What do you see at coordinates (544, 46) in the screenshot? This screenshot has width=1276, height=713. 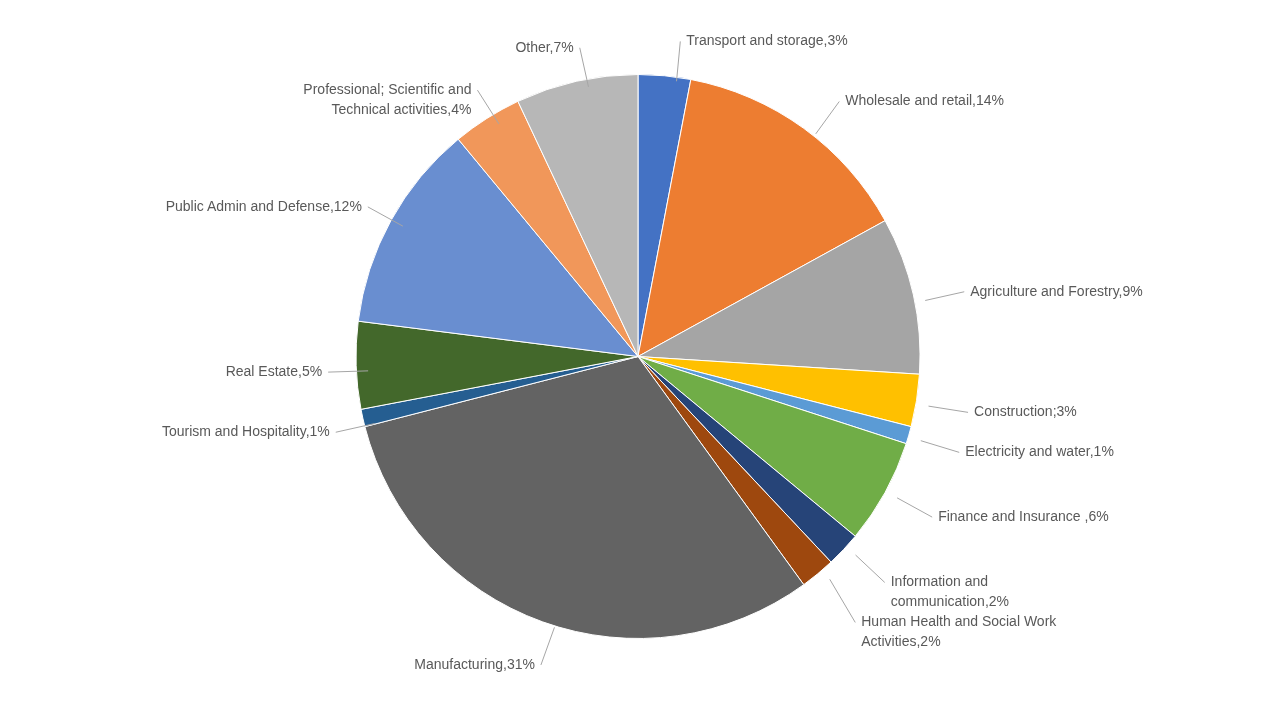 I see `slice-label: Other,7%` at bounding box center [544, 46].